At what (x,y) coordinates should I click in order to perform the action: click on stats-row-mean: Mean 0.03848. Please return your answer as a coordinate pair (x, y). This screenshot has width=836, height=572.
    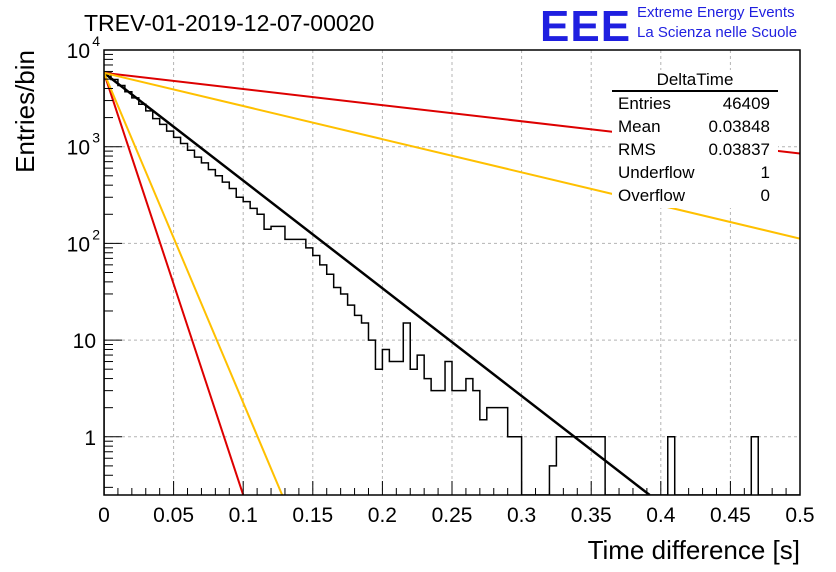
    Looking at the image, I should click on (695, 126).